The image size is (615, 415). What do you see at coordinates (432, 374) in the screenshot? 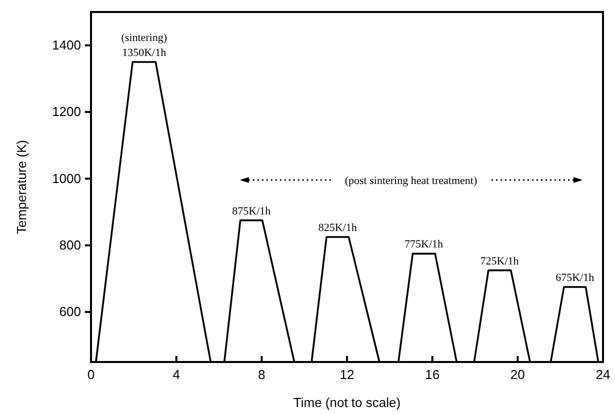
I see `x-tick-label: 16` at bounding box center [432, 374].